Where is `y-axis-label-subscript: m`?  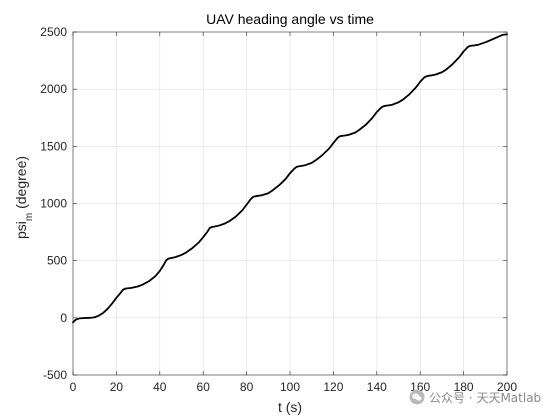 y-axis-label-subscript: m is located at coordinates (29, 217).